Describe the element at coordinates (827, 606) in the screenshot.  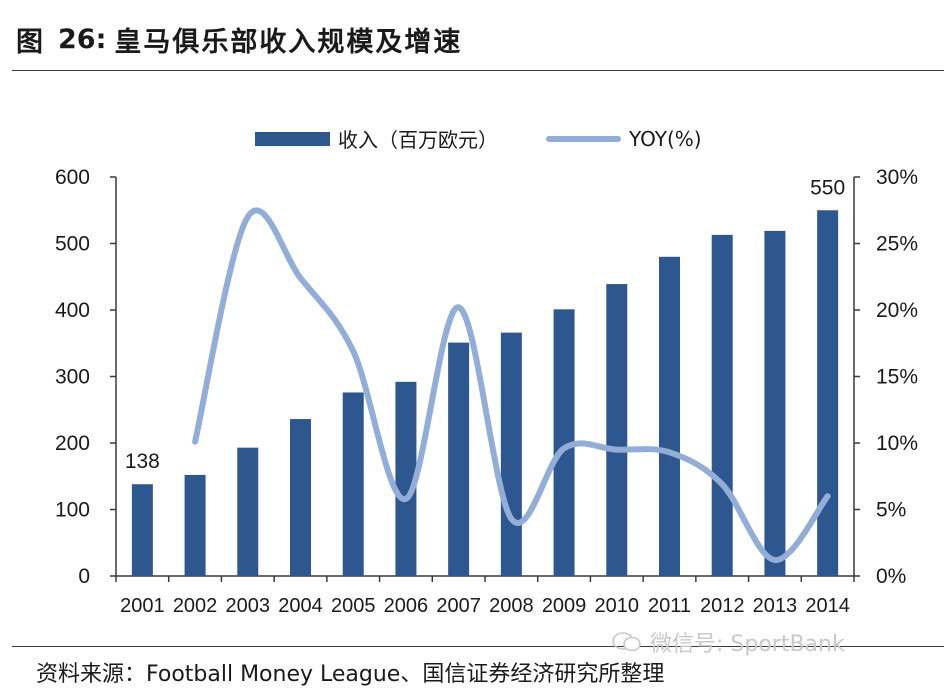
I see `x-tick-label: 2014` at that location.